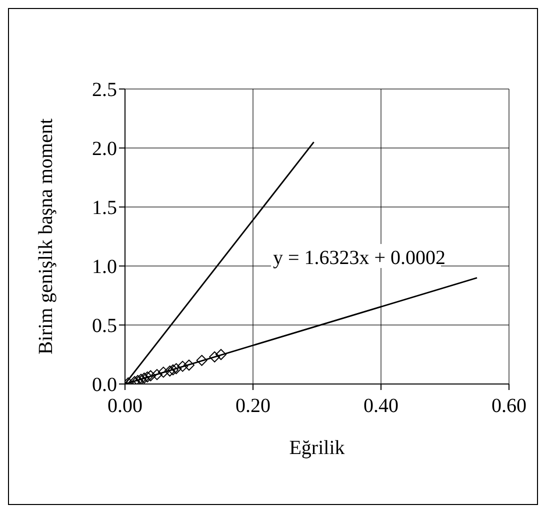 This screenshot has width=546, height=513. Describe the element at coordinates (104, 208) in the screenshot. I see `y-tick-label: 1.5` at that location.